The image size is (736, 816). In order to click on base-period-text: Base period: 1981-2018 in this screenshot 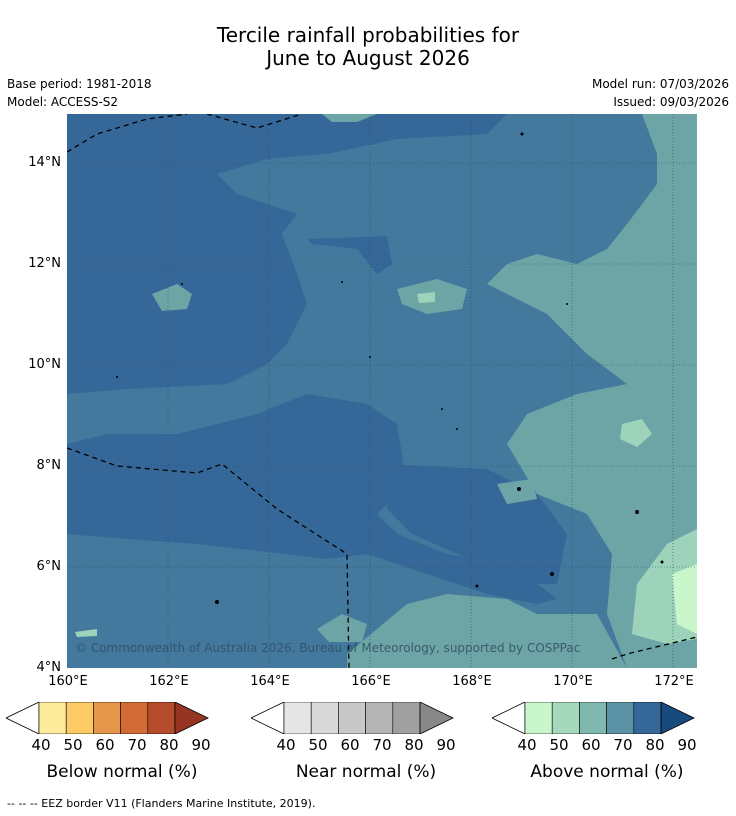, I will do `click(79, 84)`.